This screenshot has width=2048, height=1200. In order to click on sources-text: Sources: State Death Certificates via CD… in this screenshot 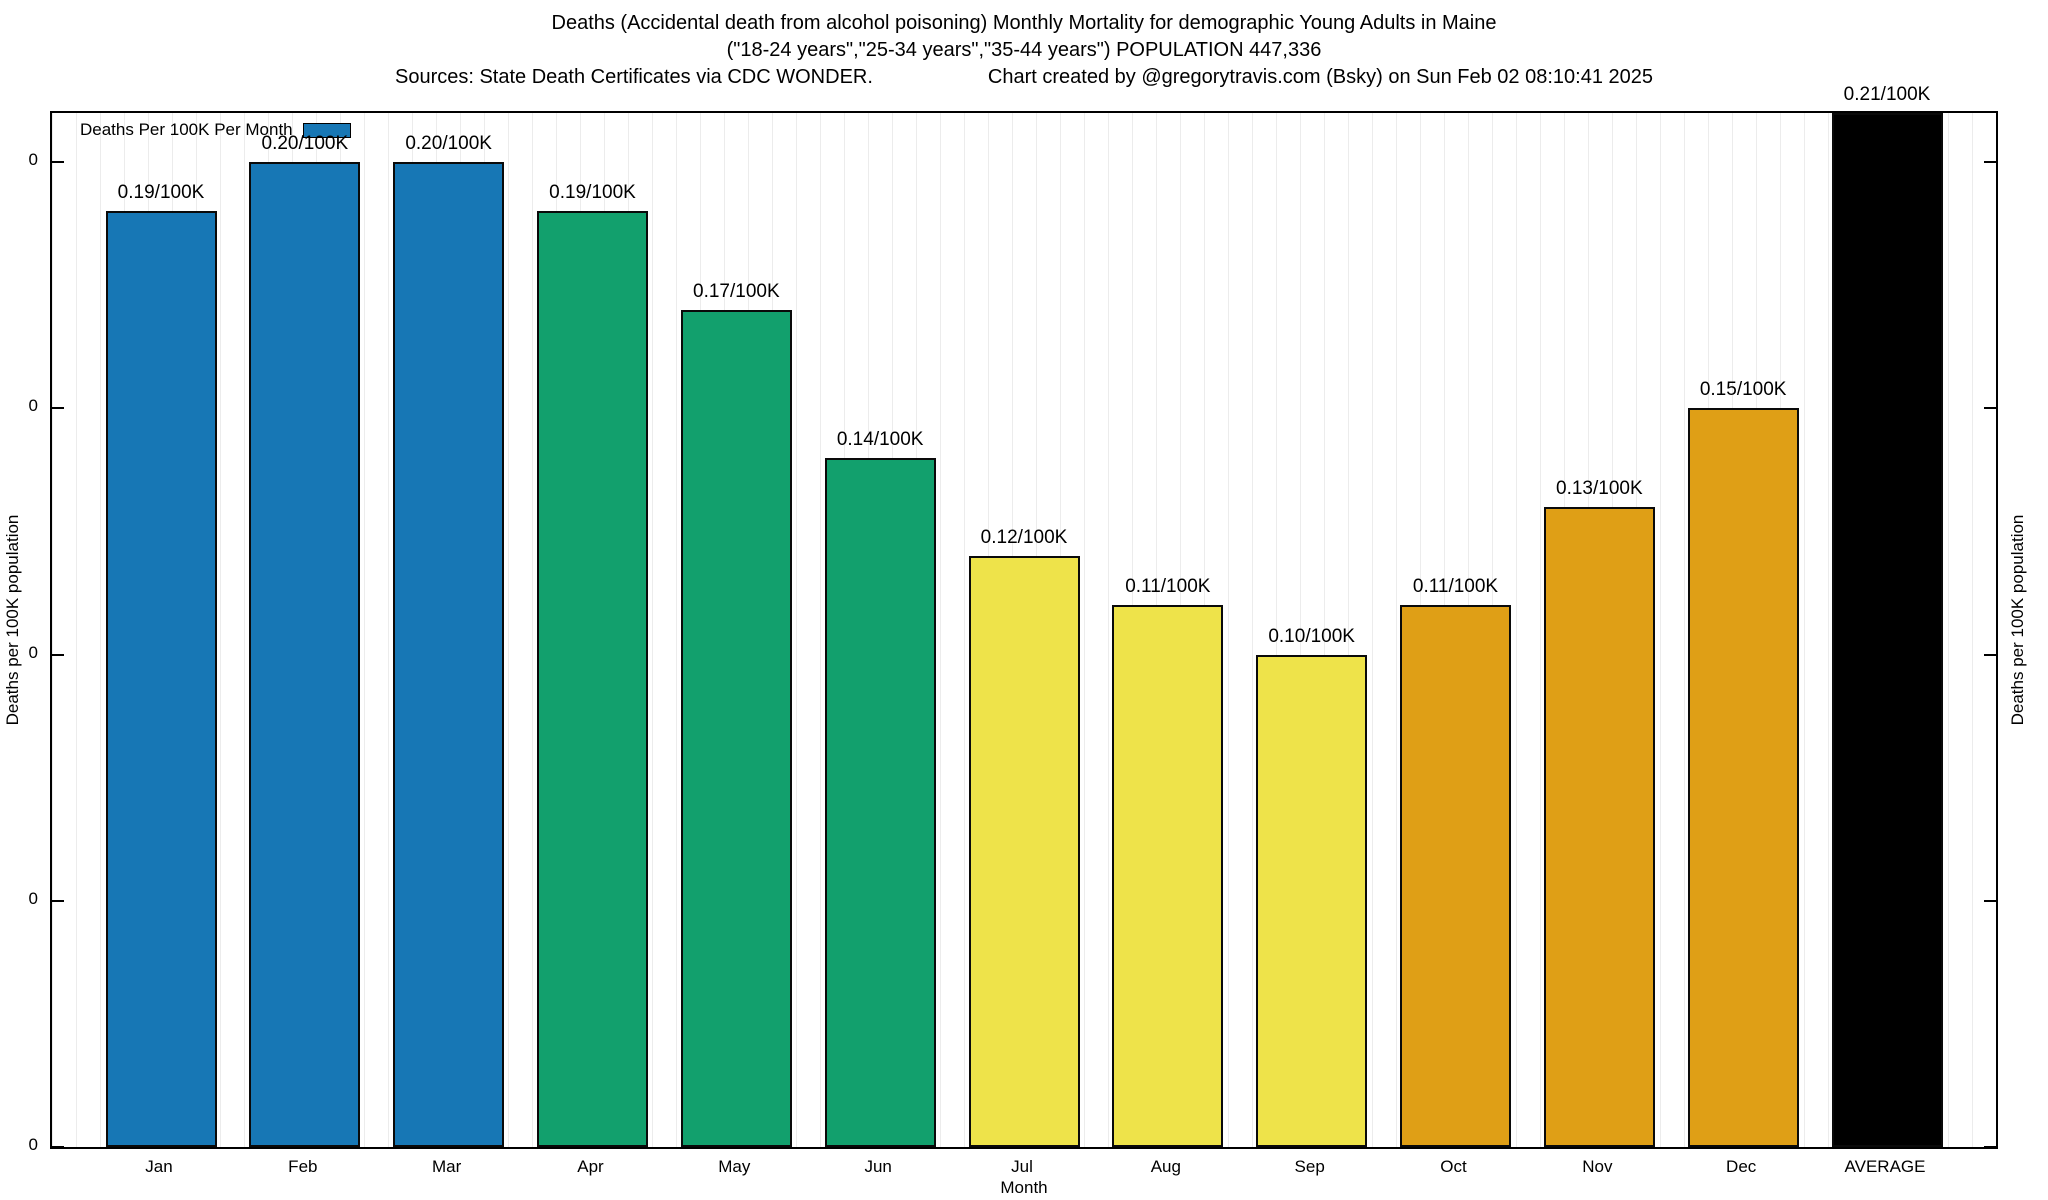, I will do `click(633, 77)`.